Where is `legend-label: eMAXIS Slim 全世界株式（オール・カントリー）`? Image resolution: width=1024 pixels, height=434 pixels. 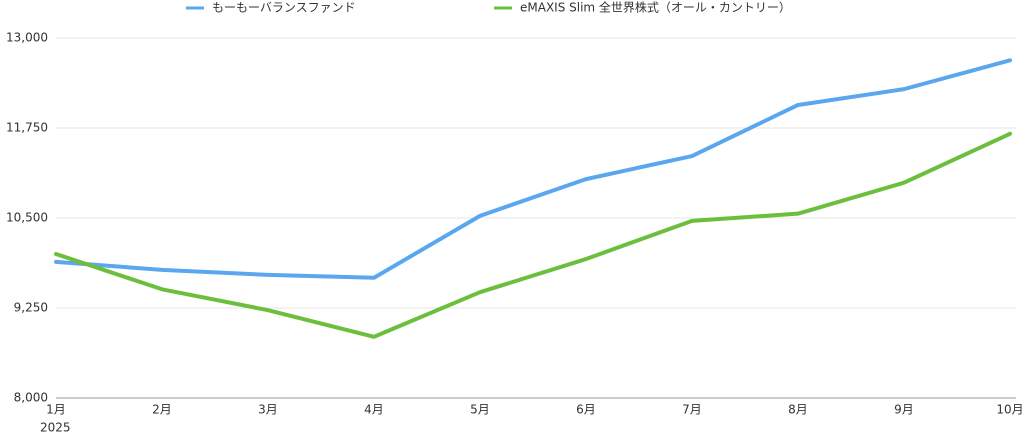 legend-label: eMAXIS Slim 全世界株式（オール・カントリー） is located at coordinates (655, 7).